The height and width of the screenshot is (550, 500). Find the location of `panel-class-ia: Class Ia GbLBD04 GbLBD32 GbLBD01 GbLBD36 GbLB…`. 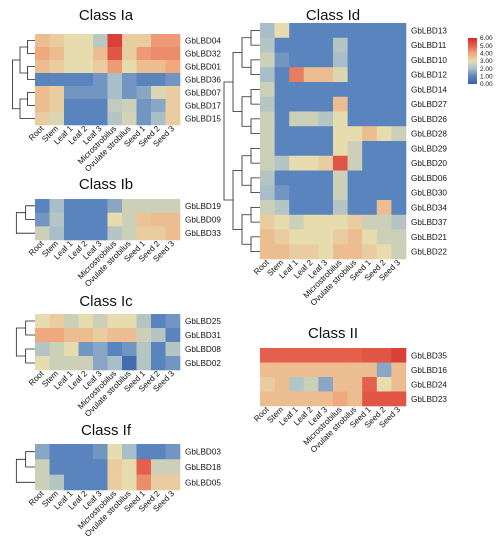

panel-class-ia: Class Ia GbLBD04 GbLBD32 GbLBD01 GbLBD36 GbLB… is located at coordinates (116, 90).